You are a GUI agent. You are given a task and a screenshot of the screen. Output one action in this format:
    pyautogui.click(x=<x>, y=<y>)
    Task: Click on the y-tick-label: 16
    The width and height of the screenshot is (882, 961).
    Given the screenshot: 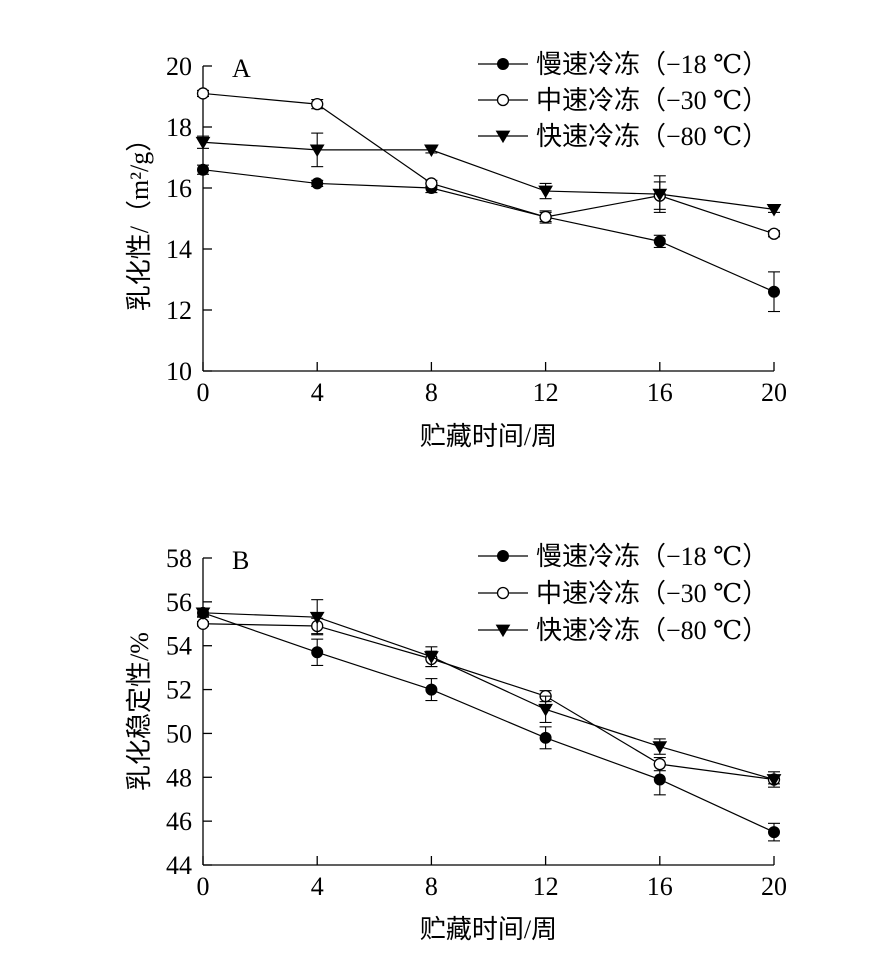 What is the action you would take?
    pyautogui.click(x=179, y=188)
    